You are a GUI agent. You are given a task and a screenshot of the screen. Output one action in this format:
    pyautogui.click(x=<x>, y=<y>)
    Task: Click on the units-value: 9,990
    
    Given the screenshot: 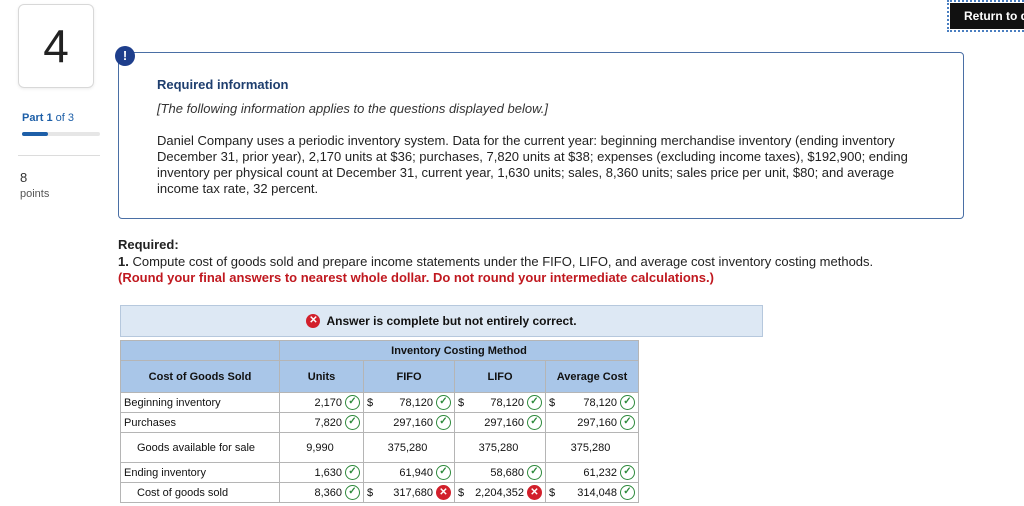 What is the action you would take?
    pyautogui.click(x=320, y=447)
    